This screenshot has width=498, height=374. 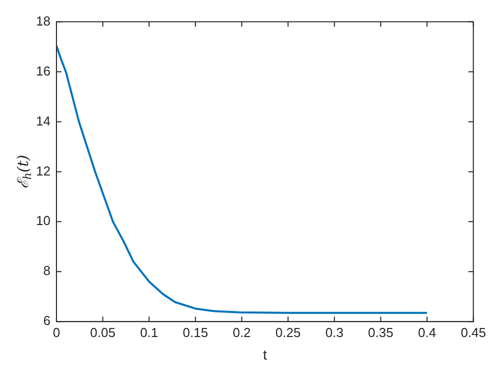 I want to click on y-tick-label: 14, so click(x=43, y=120).